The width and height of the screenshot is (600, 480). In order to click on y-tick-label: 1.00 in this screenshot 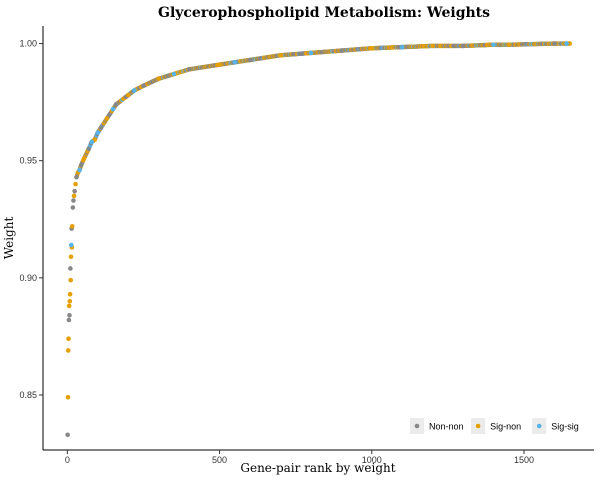, I will do `click(28, 44)`.